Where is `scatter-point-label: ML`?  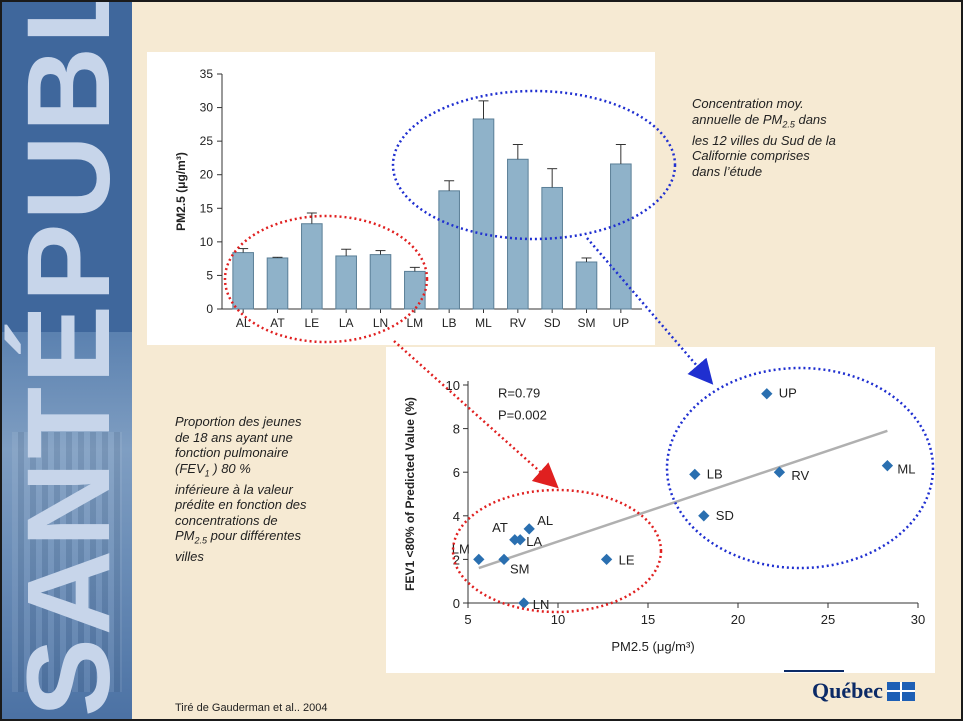
scatter-point-label: ML is located at coordinates (906, 469).